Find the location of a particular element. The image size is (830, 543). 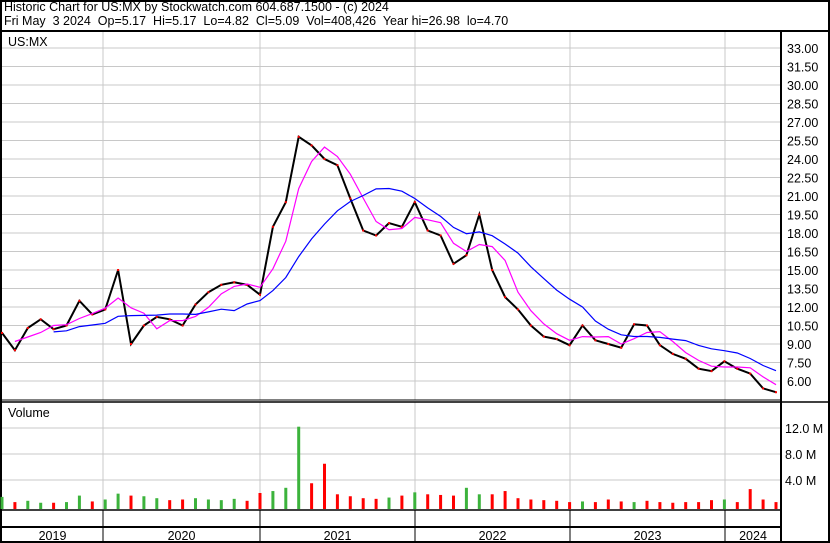

price-tick-label: 12.00 is located at coordinates (802, 308).